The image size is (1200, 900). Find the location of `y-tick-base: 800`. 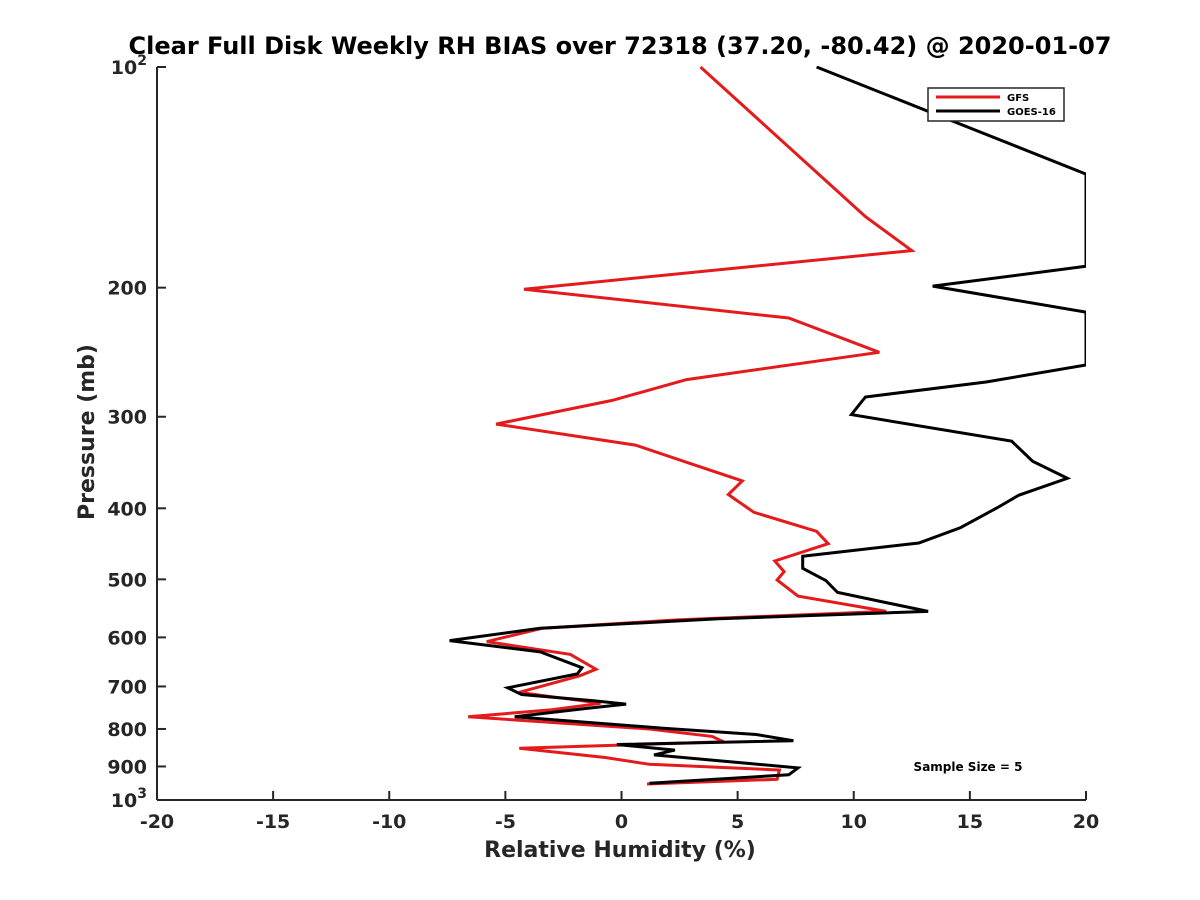

y-tick-base: 800 is located at coordinates (127, 730).